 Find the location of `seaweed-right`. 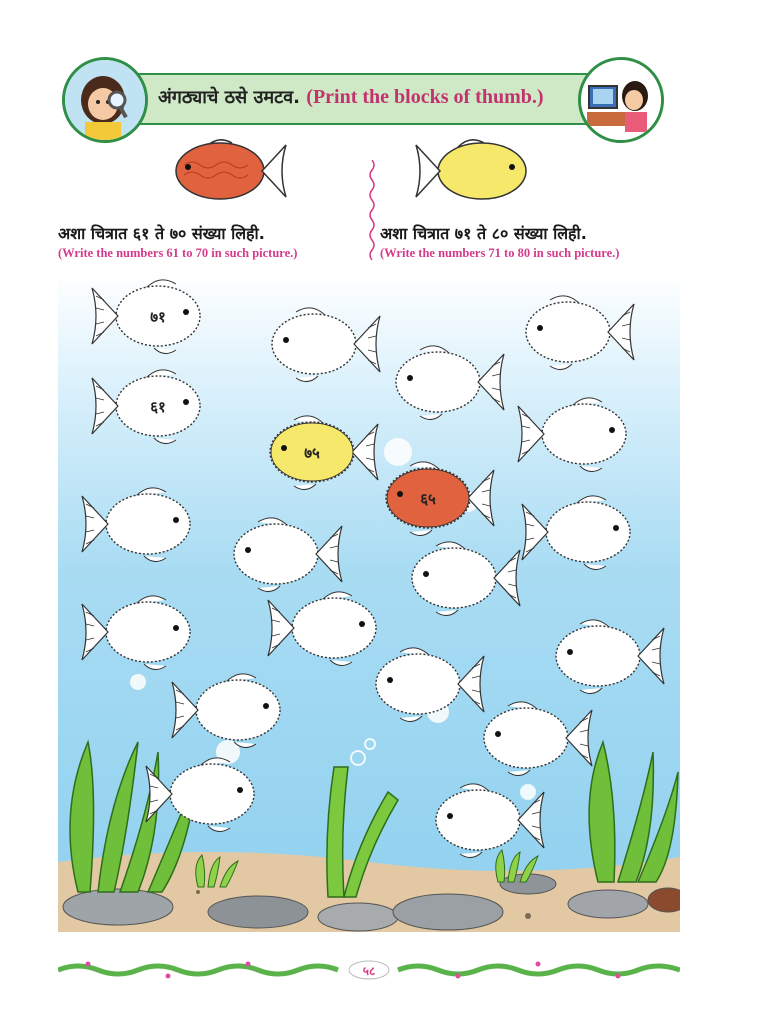

seaweed-right is located at coordinates (633, 811).